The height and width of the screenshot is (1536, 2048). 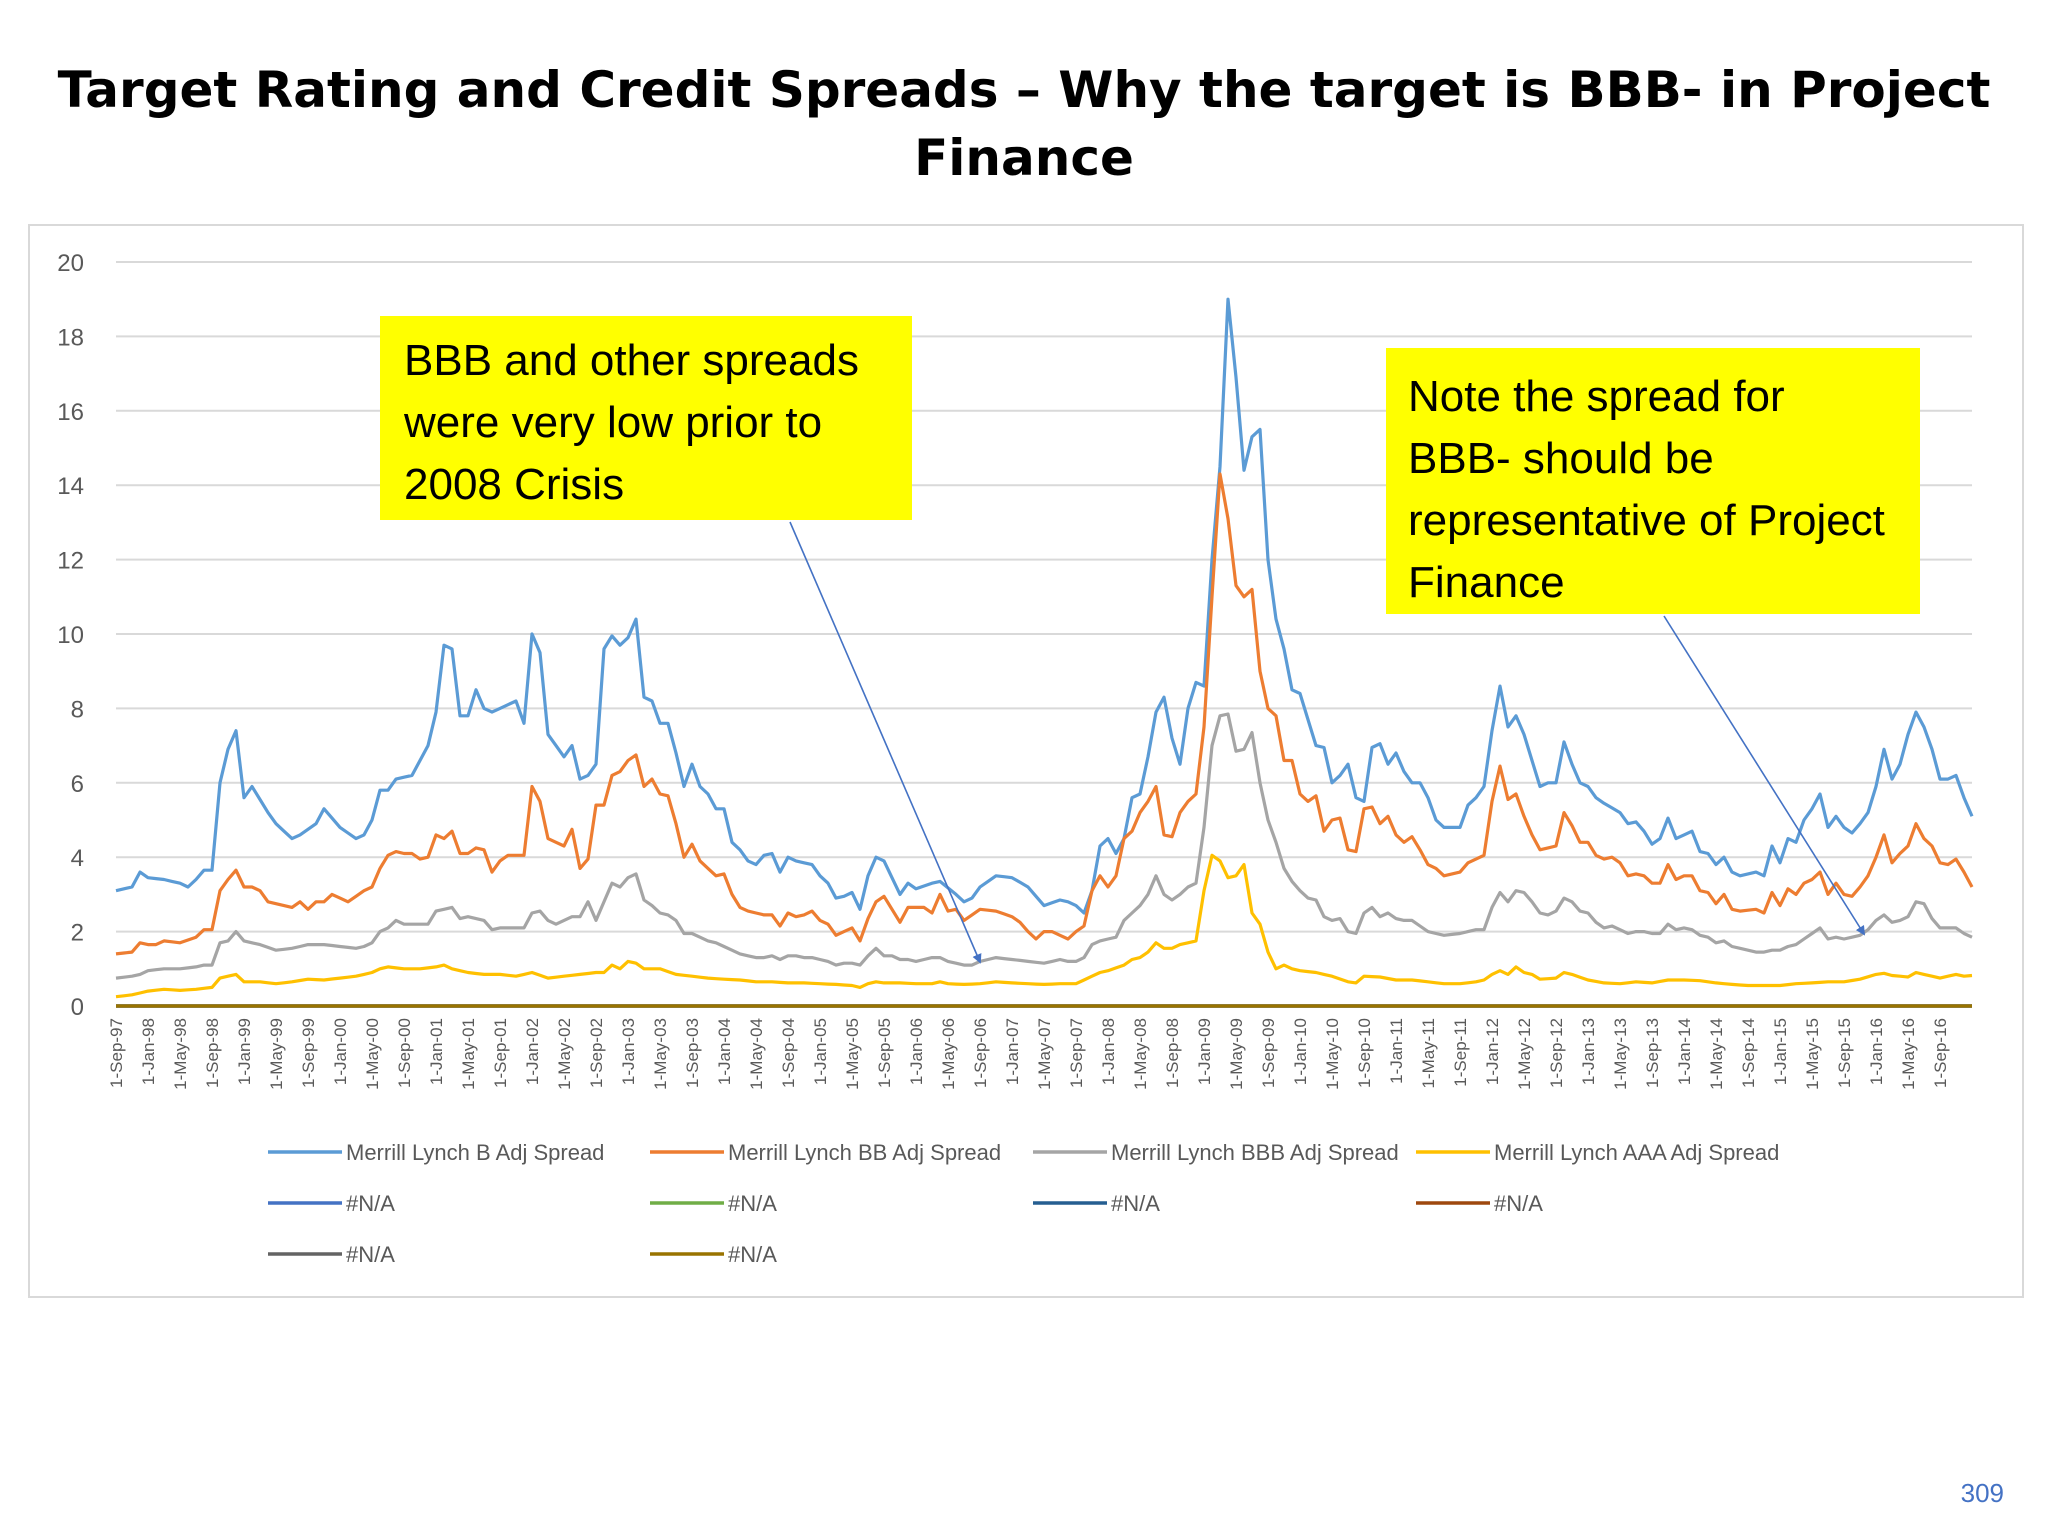 What do you see at coordinates (1620, 1054) in the screenshot?
I see `x-tick-label: 1-May-13` at bounding box center [1620, 1054].